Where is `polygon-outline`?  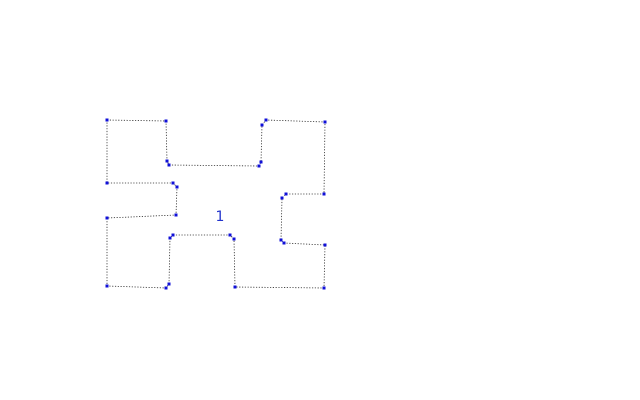 polygon-outline is located at coordinates (216, 204).